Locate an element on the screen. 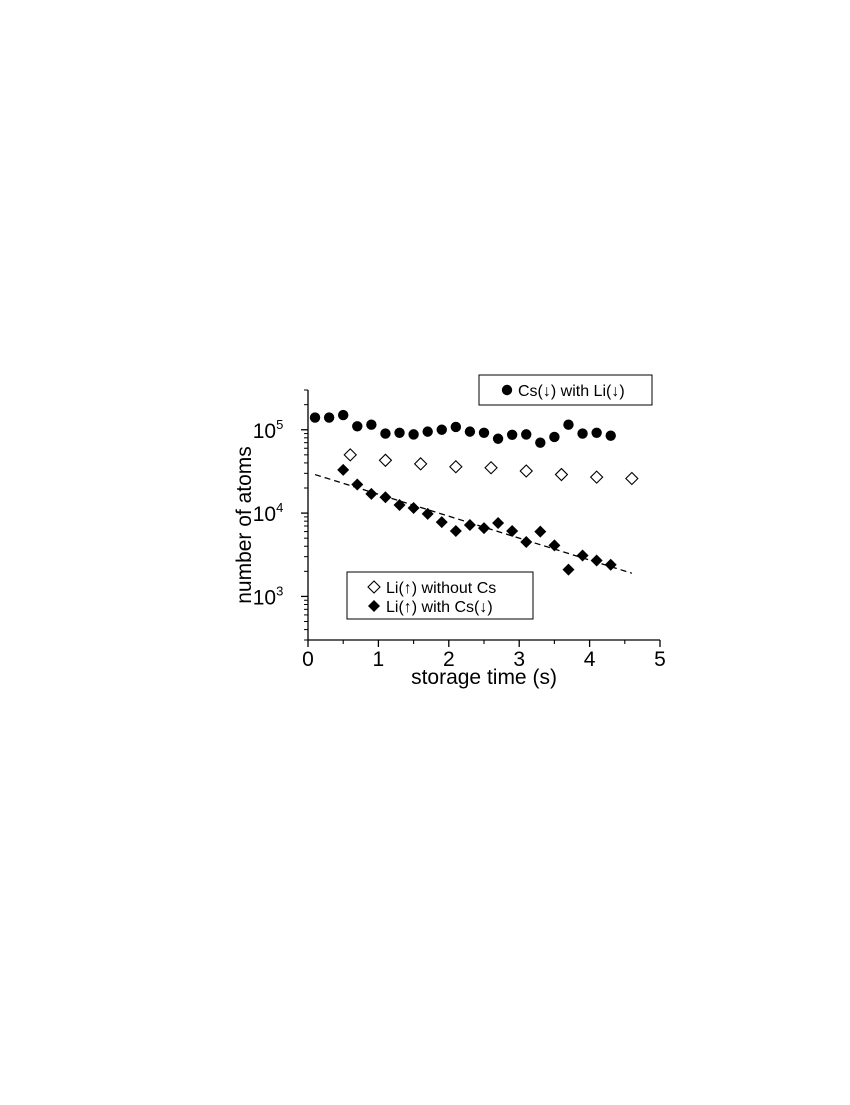 The height and width of the screenshot is (1105, 850). x-tick-label: 5 is located at coordinates (660, 659).